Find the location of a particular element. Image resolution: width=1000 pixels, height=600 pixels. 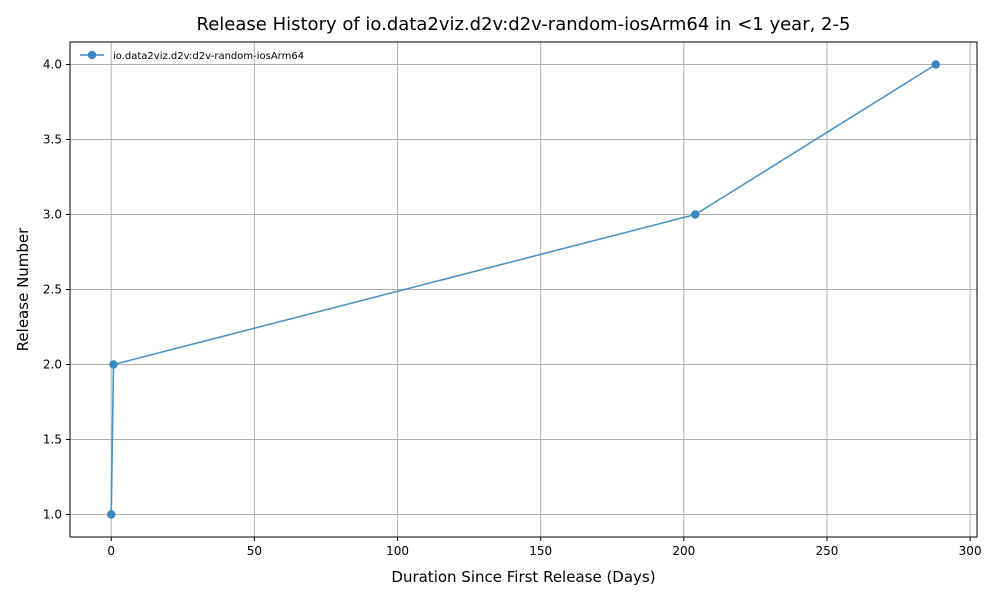

x-axis-ticks: 0 50 100 150 200 250 300 is located at coordinates (544, 547).